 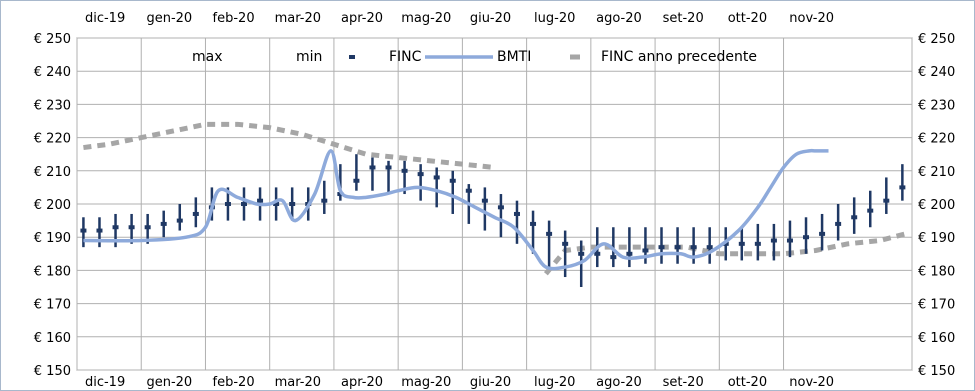 What do you see at coordinates (52, 72) in the screenshot?
I see `y-tick-label-left: € 240` at bounding box center [52, 72].